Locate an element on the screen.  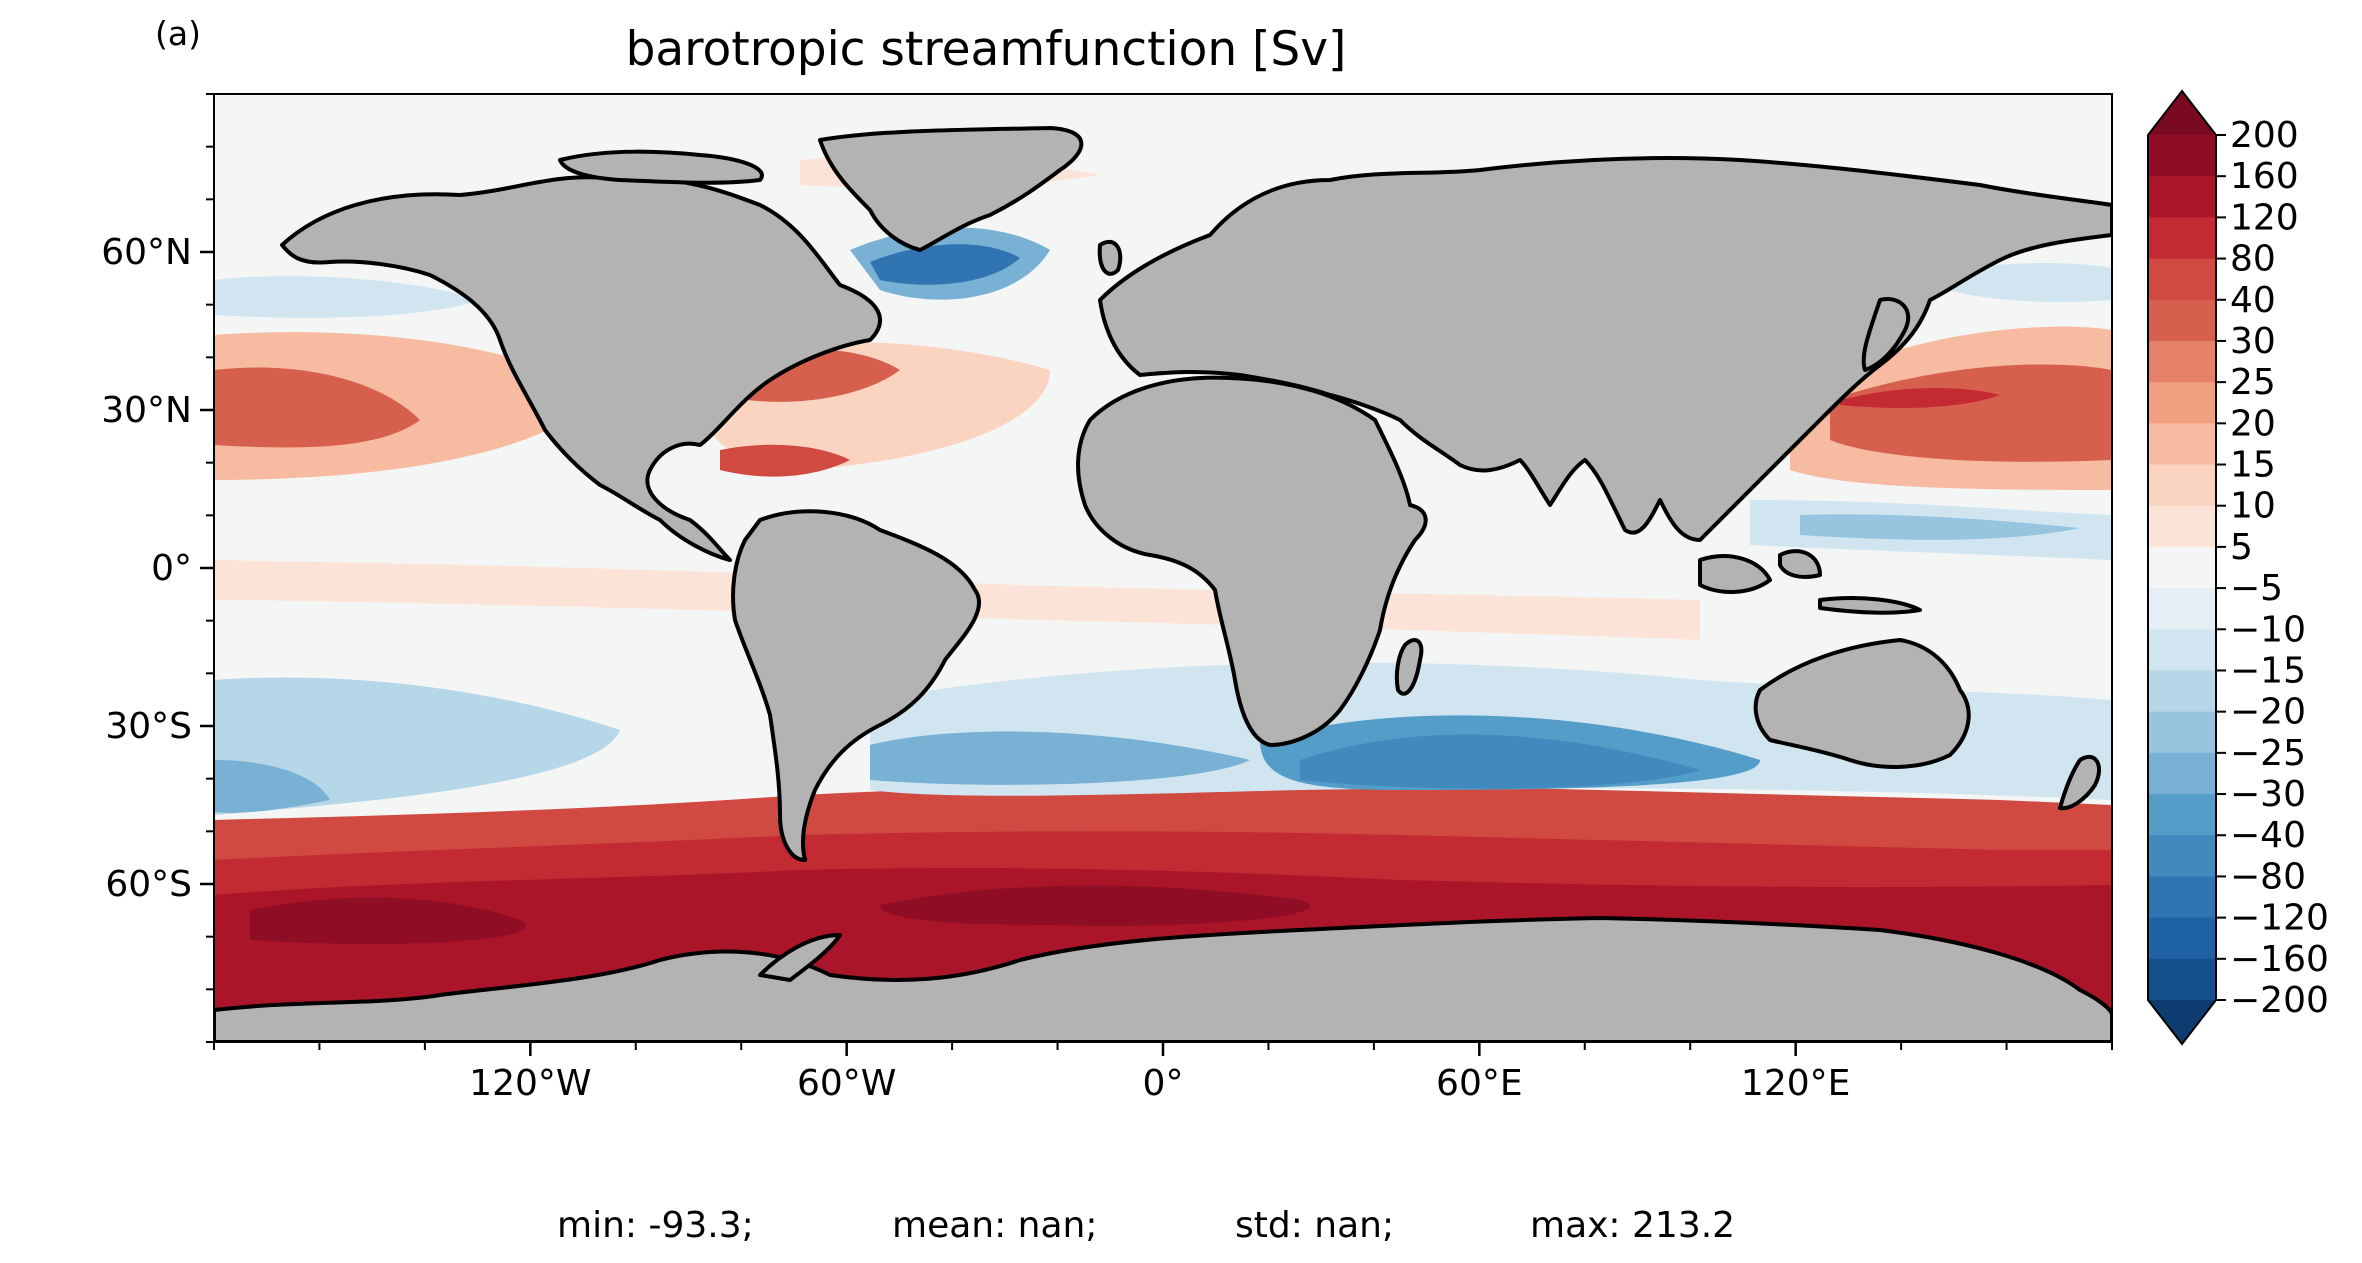
stat-min: min: -93.3; is located at coordinates (655, 1225).